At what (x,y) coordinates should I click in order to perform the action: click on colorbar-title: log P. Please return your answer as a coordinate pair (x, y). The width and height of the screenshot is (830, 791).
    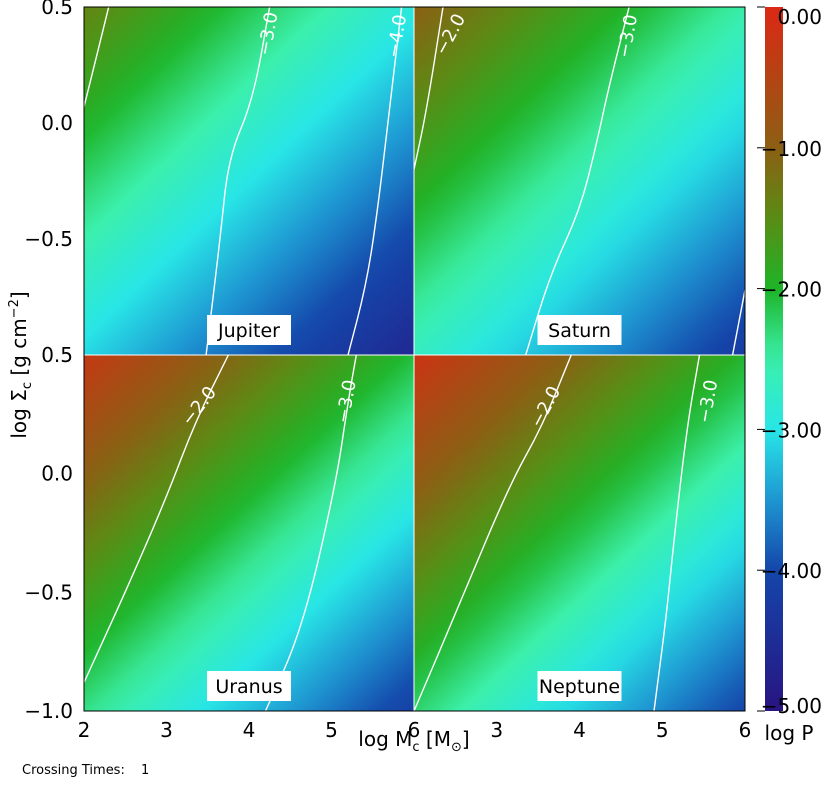
    Looking at the image, I should click on (789, 733).